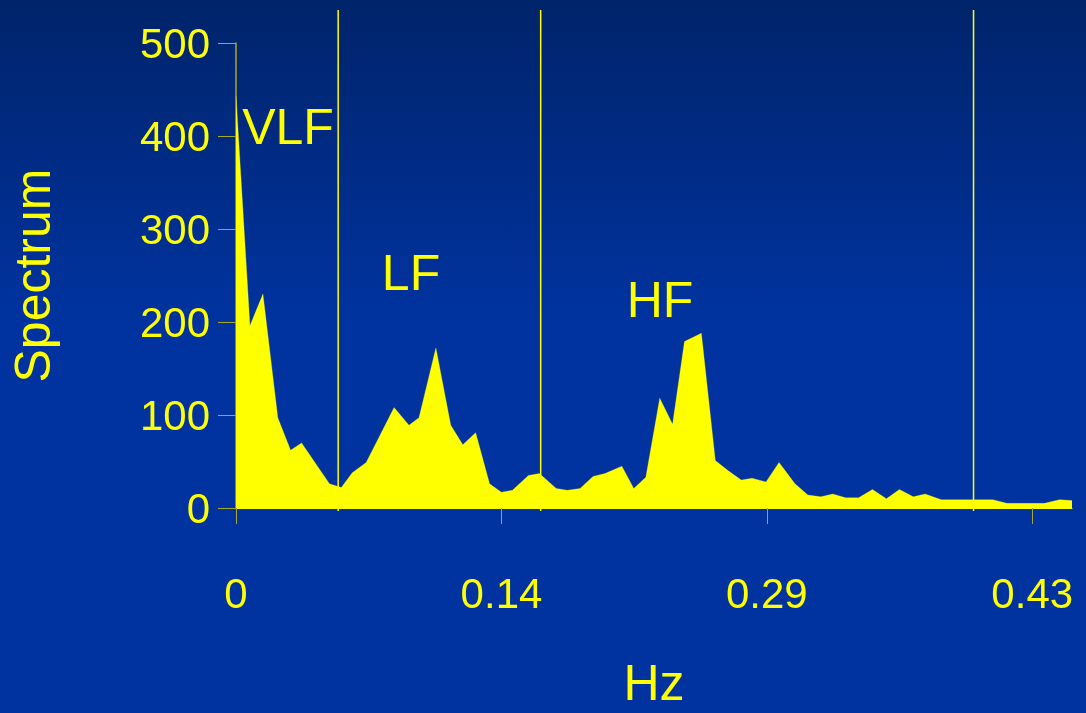  I want to click on x-axis-title: Hz, so click(654, 683).